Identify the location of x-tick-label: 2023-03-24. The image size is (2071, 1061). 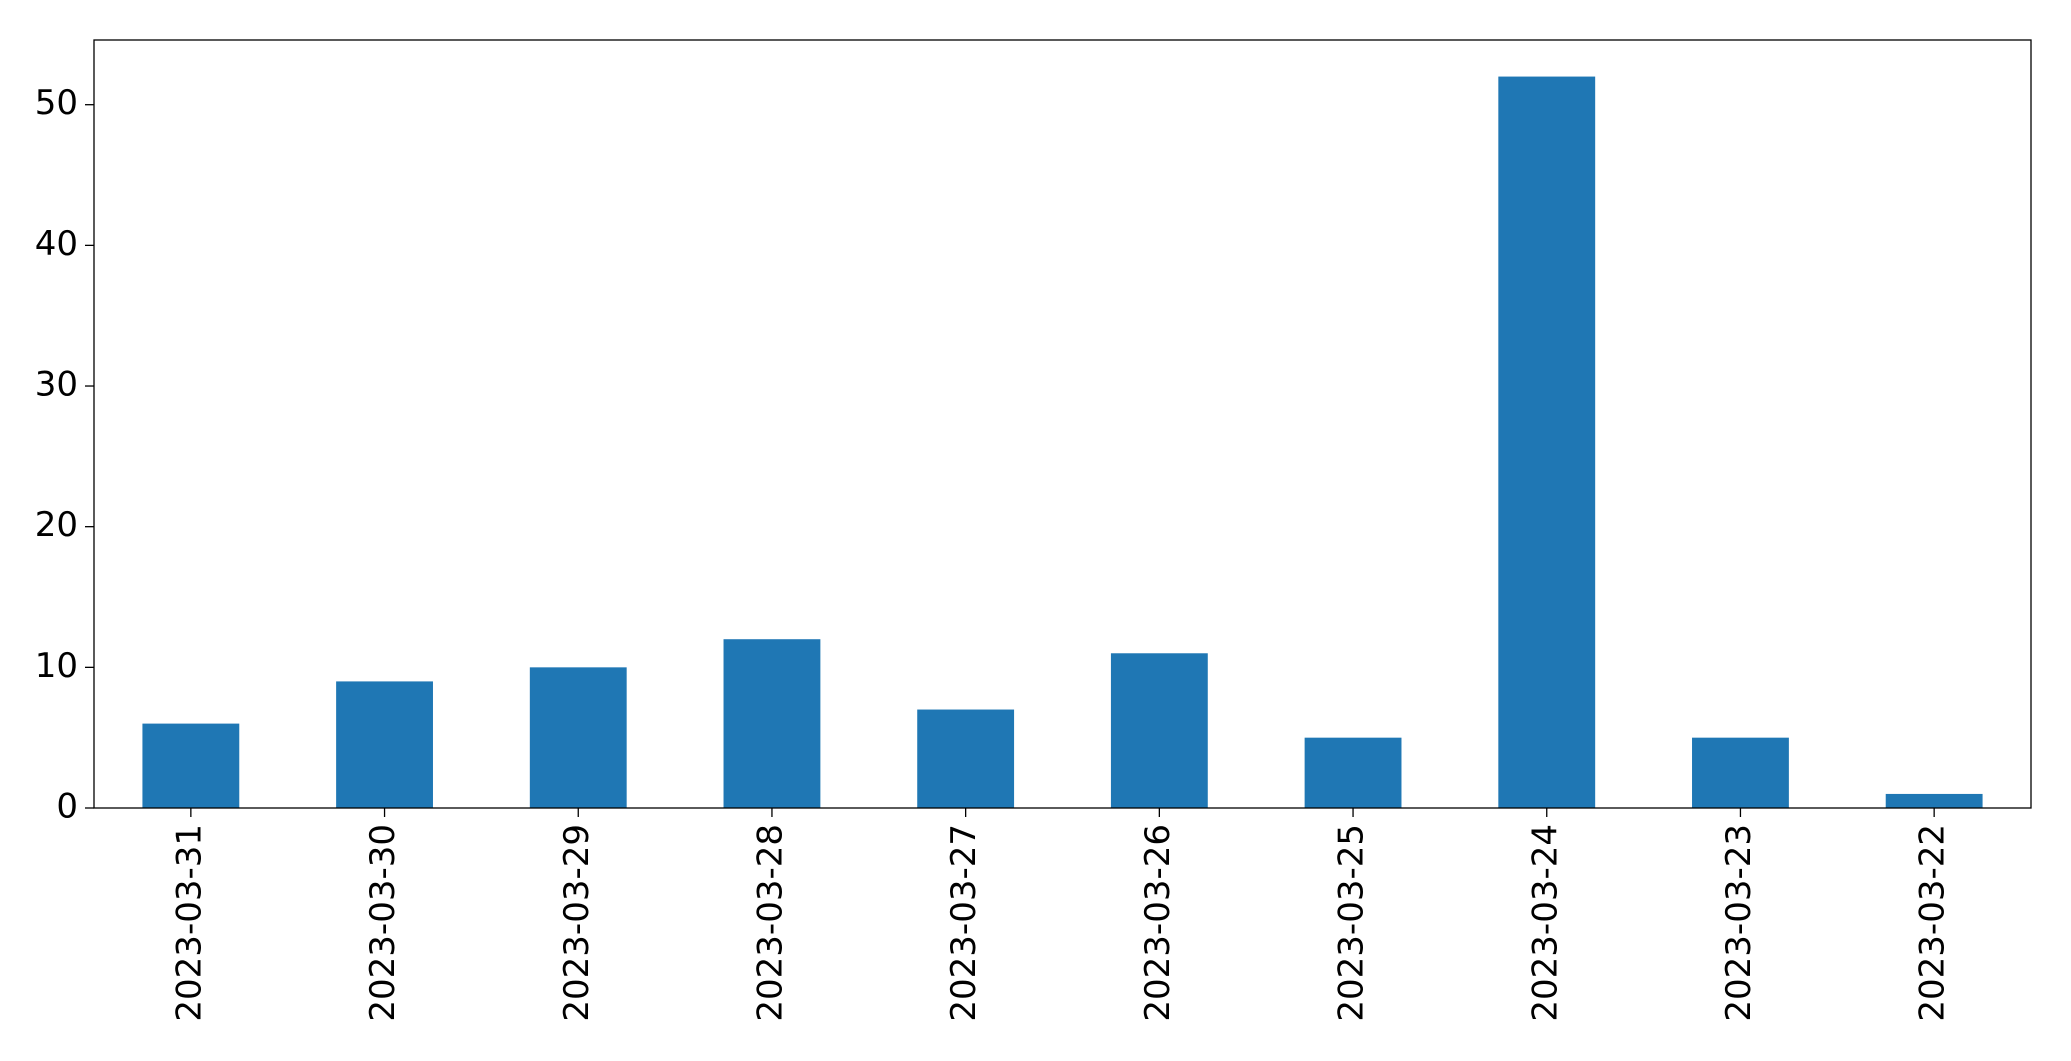
(1545, 923).